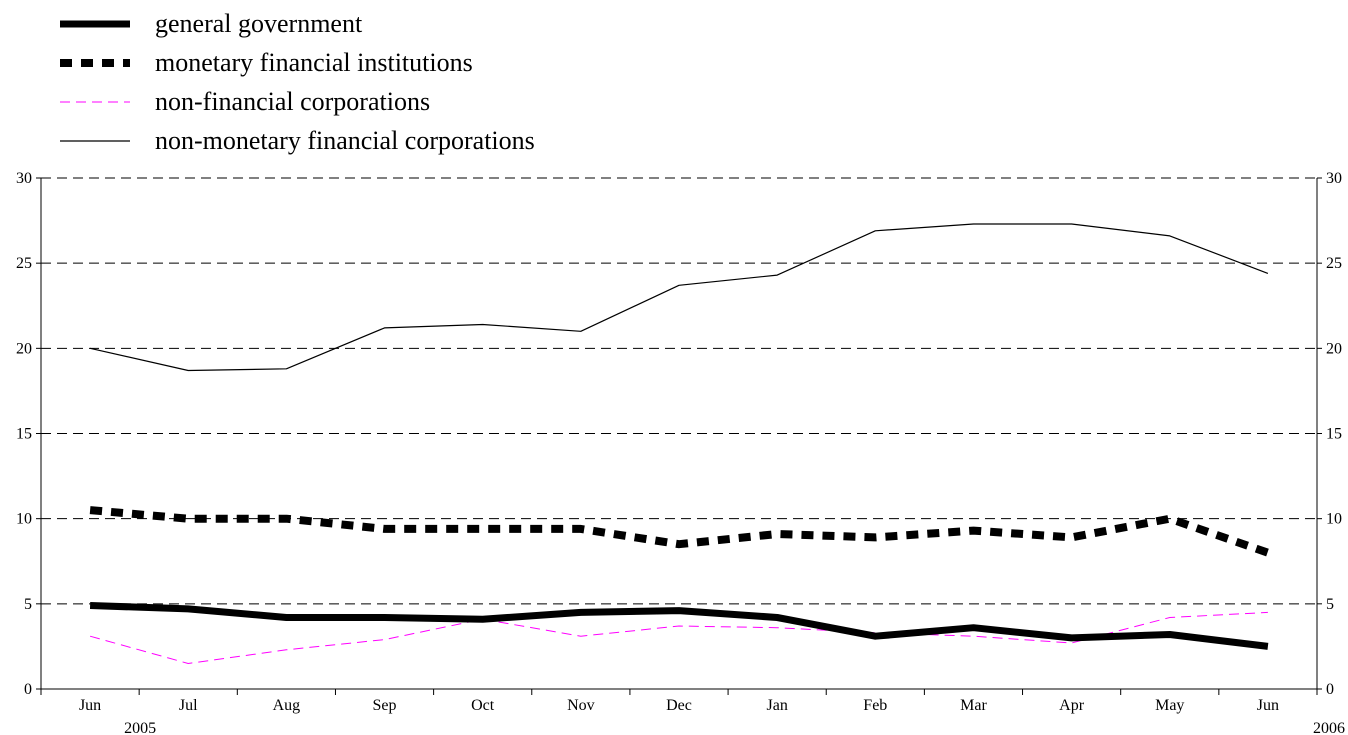  I want to click on x-tick-label: May, so click(1169, 705).